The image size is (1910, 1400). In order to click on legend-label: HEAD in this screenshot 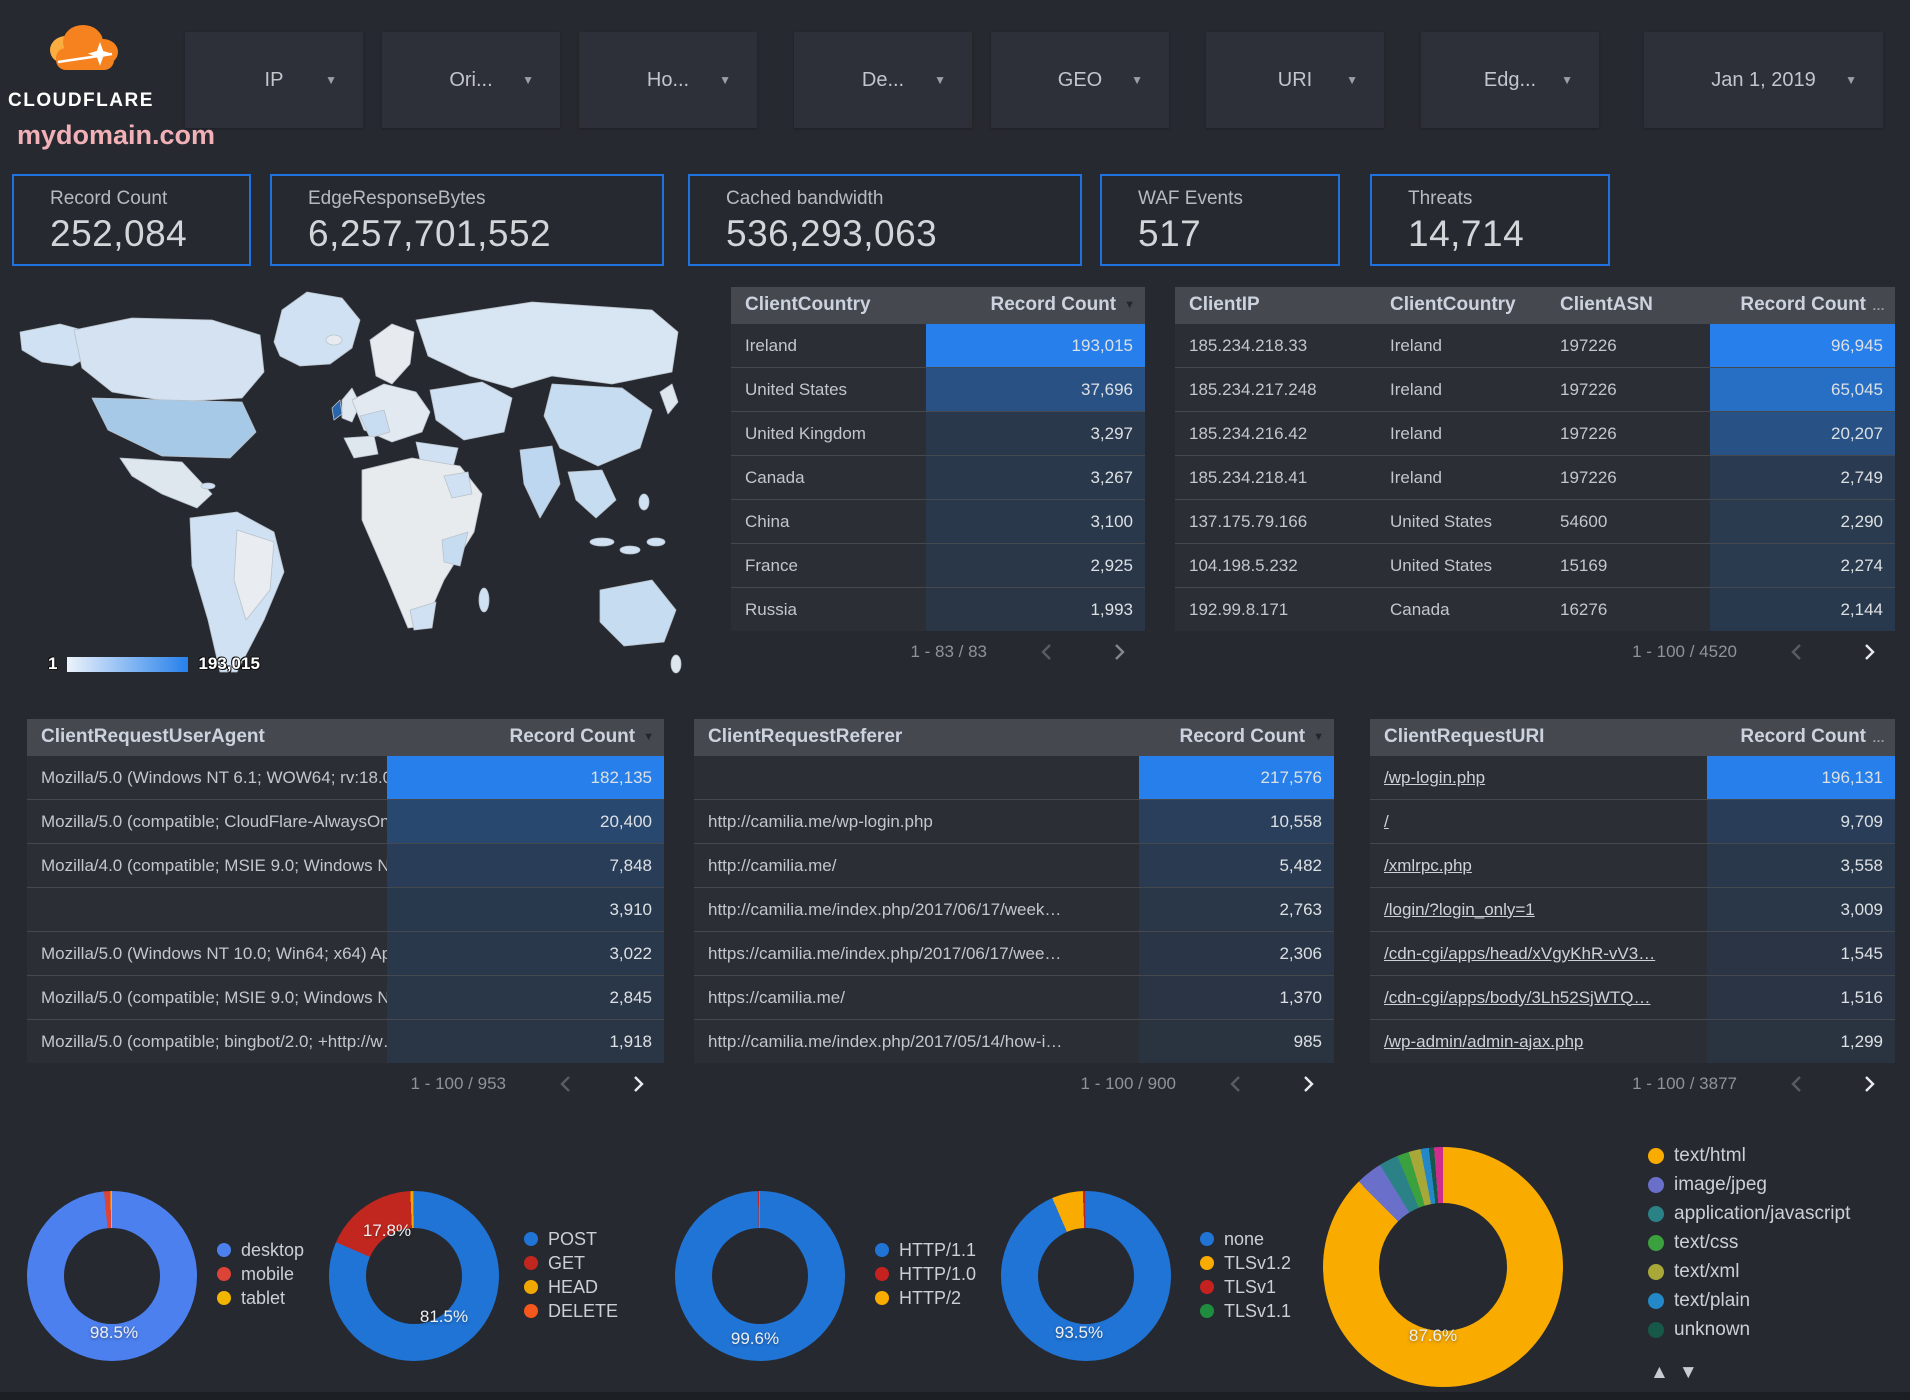, I will do `click(573, 1286)`.